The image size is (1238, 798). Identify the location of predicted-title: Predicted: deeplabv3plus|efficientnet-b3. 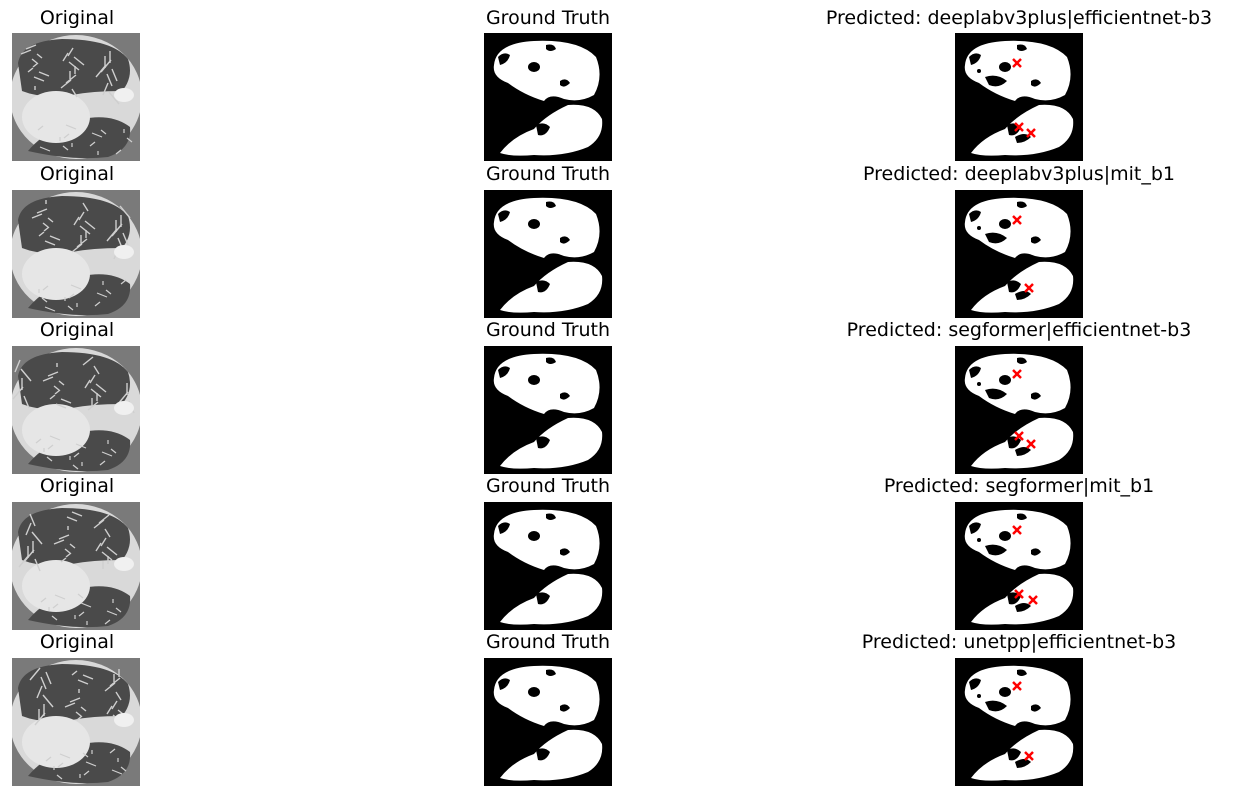
(1019, 18).